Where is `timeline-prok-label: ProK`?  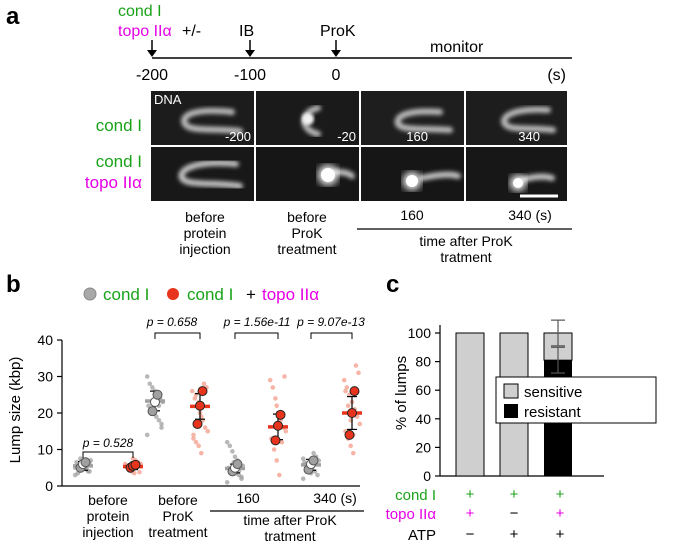 timeline-prok-label: ProK is located at coordinates (338, 31).